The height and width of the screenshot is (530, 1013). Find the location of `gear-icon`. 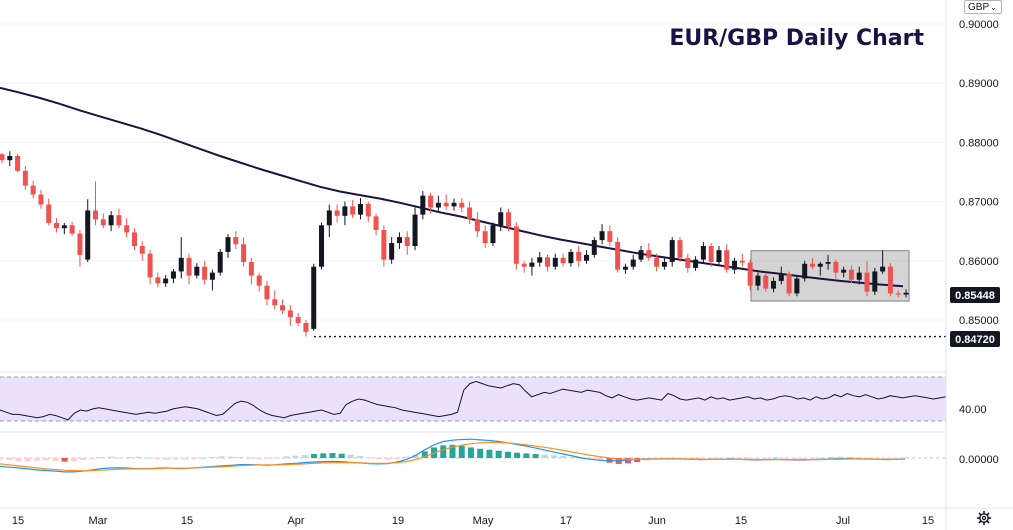

gear-icon is located at coordinates (984, 518).